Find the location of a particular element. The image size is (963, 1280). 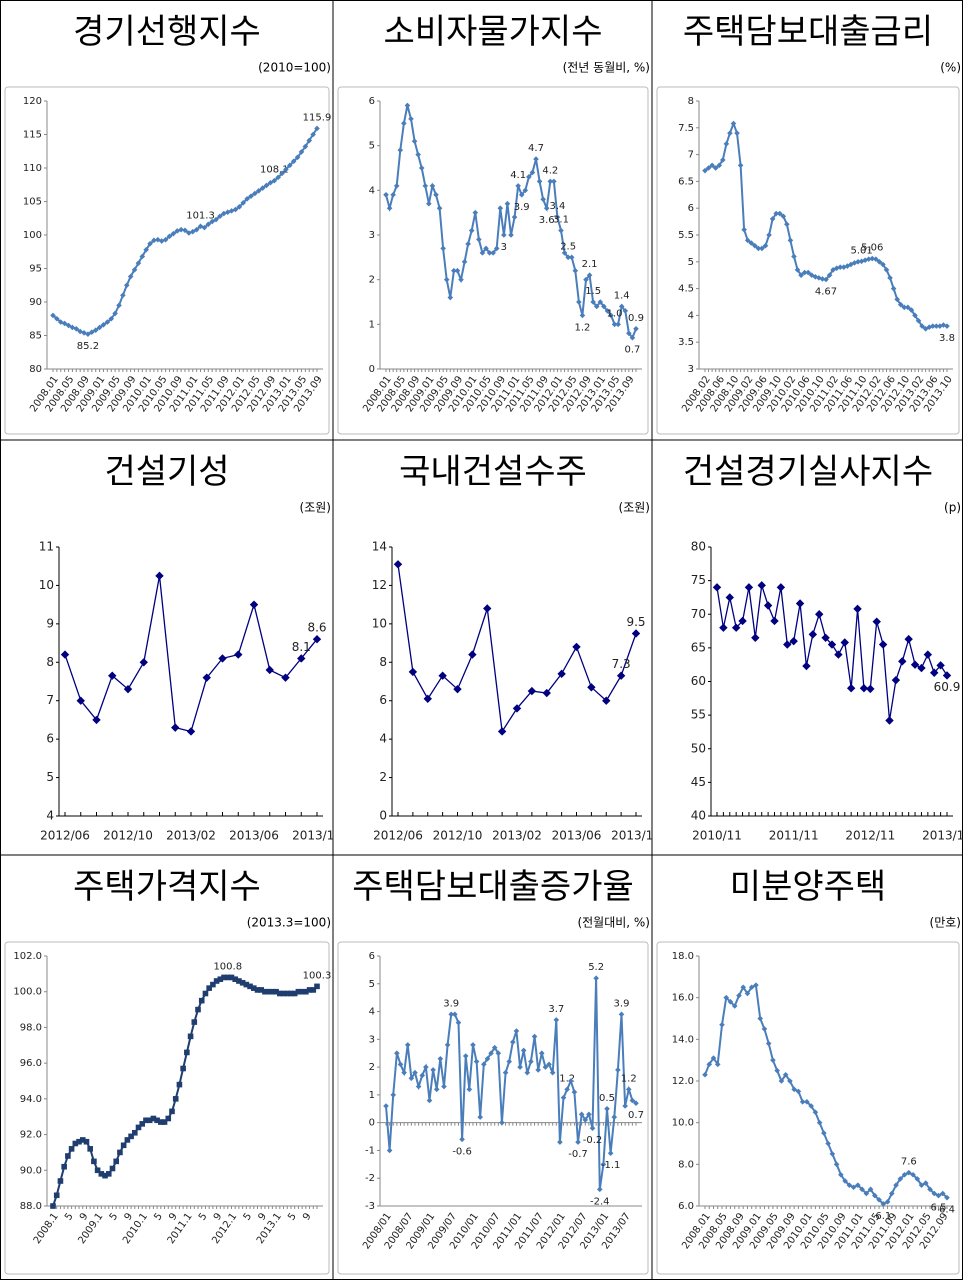

data-label: -1.1 is located at coordinates (611, 1165).